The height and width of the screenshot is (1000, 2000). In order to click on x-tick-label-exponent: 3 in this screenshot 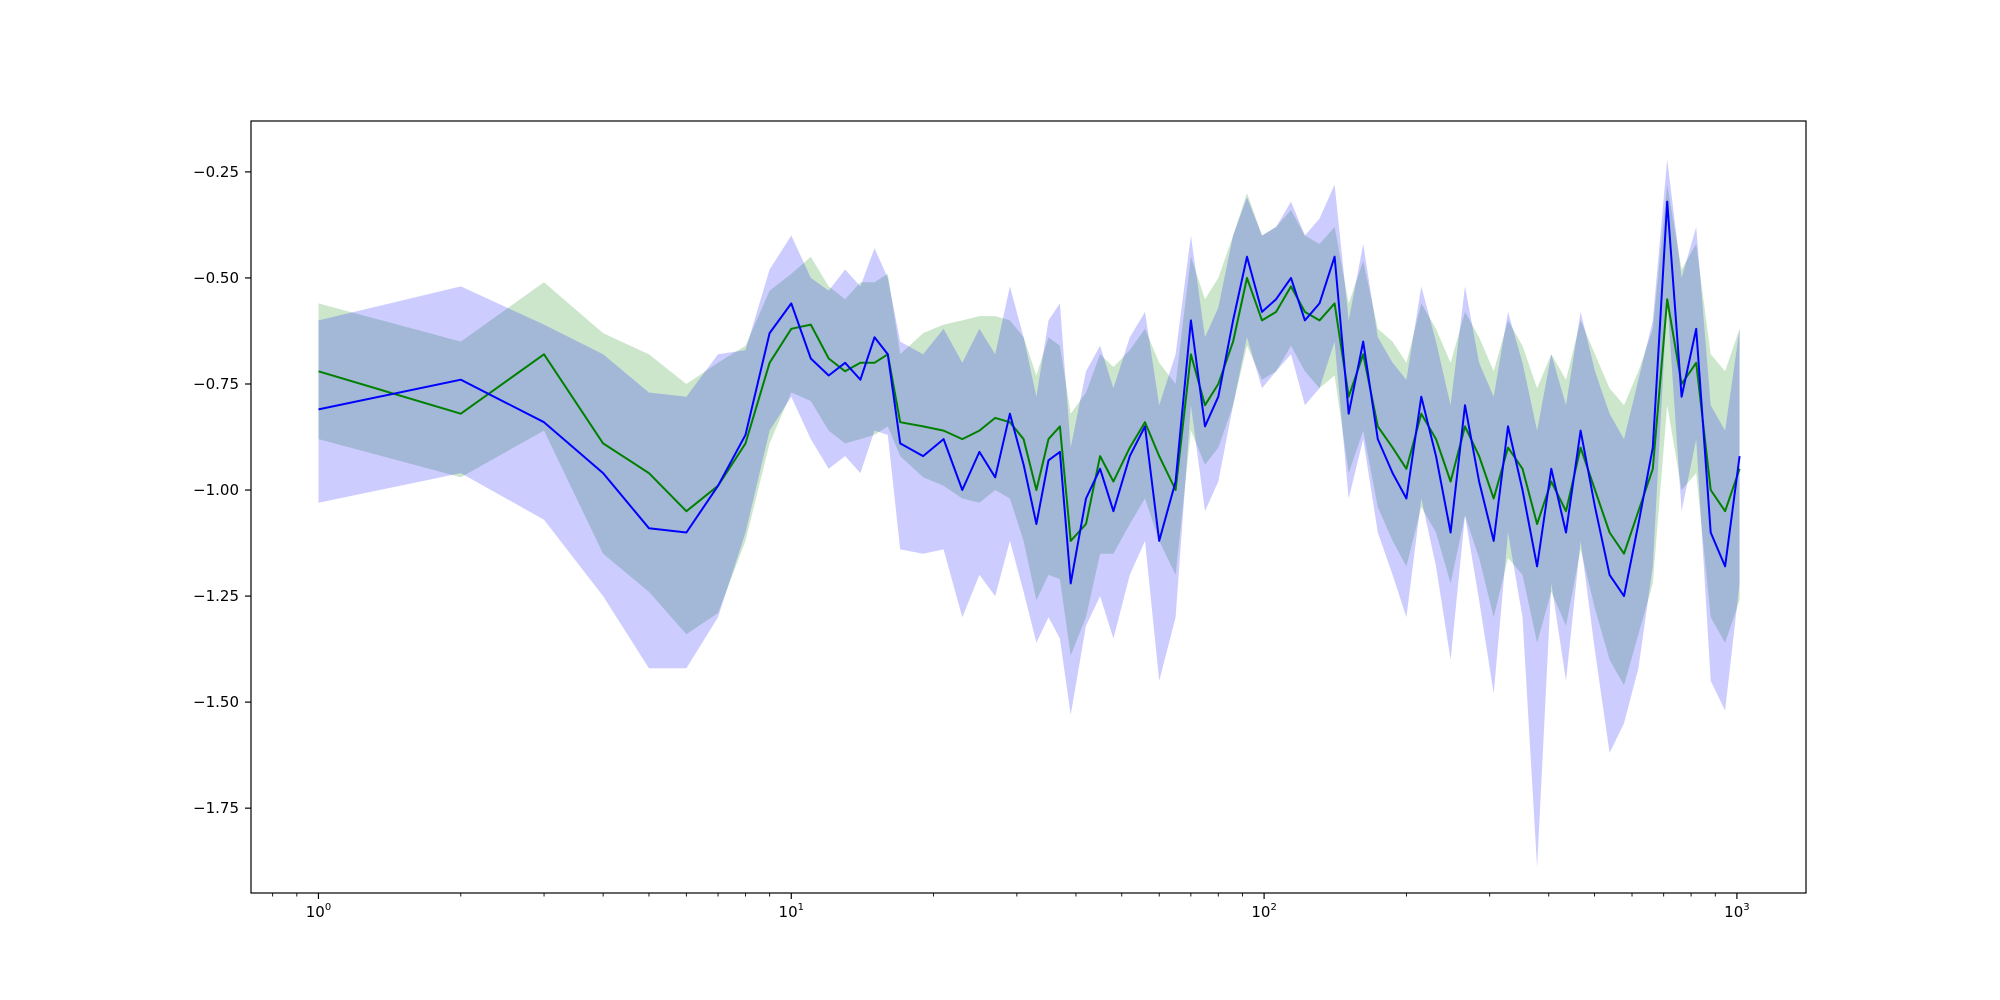, I will do `click(1746, 907)`.